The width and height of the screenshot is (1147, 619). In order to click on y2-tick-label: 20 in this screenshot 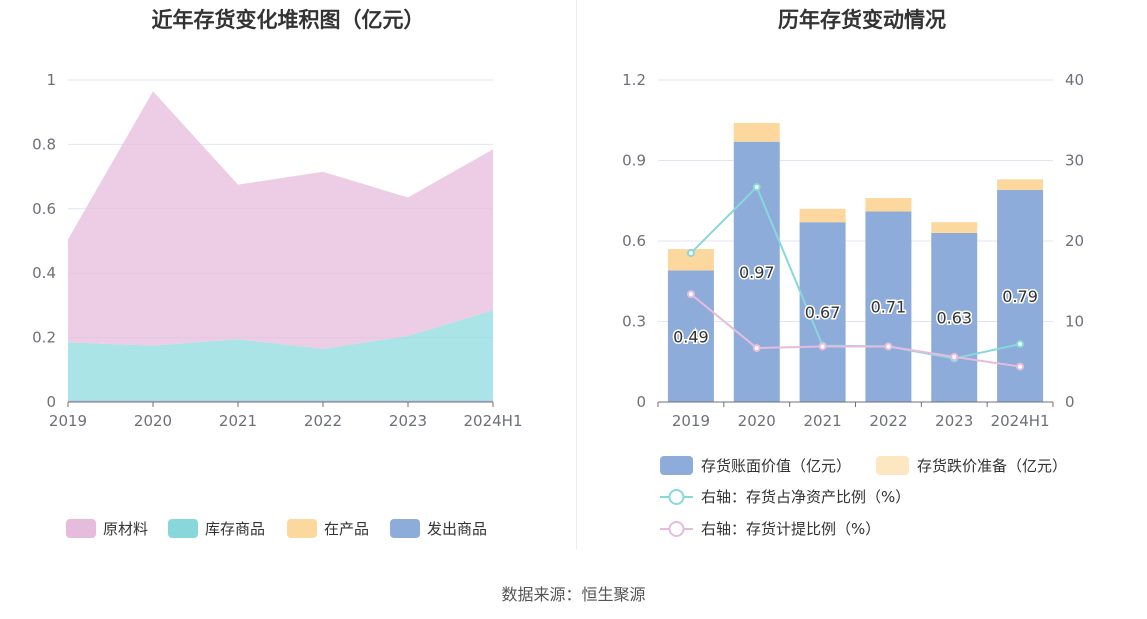, I will do `click(1074, 241)`.